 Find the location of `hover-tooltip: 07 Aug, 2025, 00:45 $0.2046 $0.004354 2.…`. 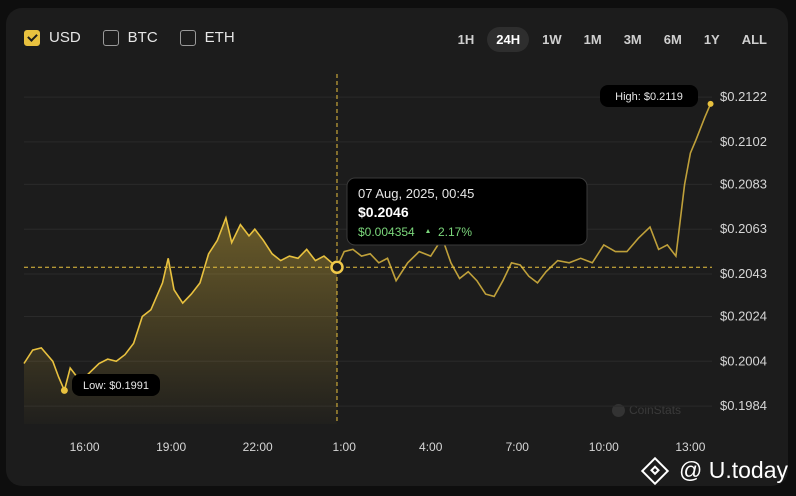

hover-tooltip: 07 Aug, 2025, 00:45 $0.2046 $0.004354 2.… is located at coordinates (467, 211).